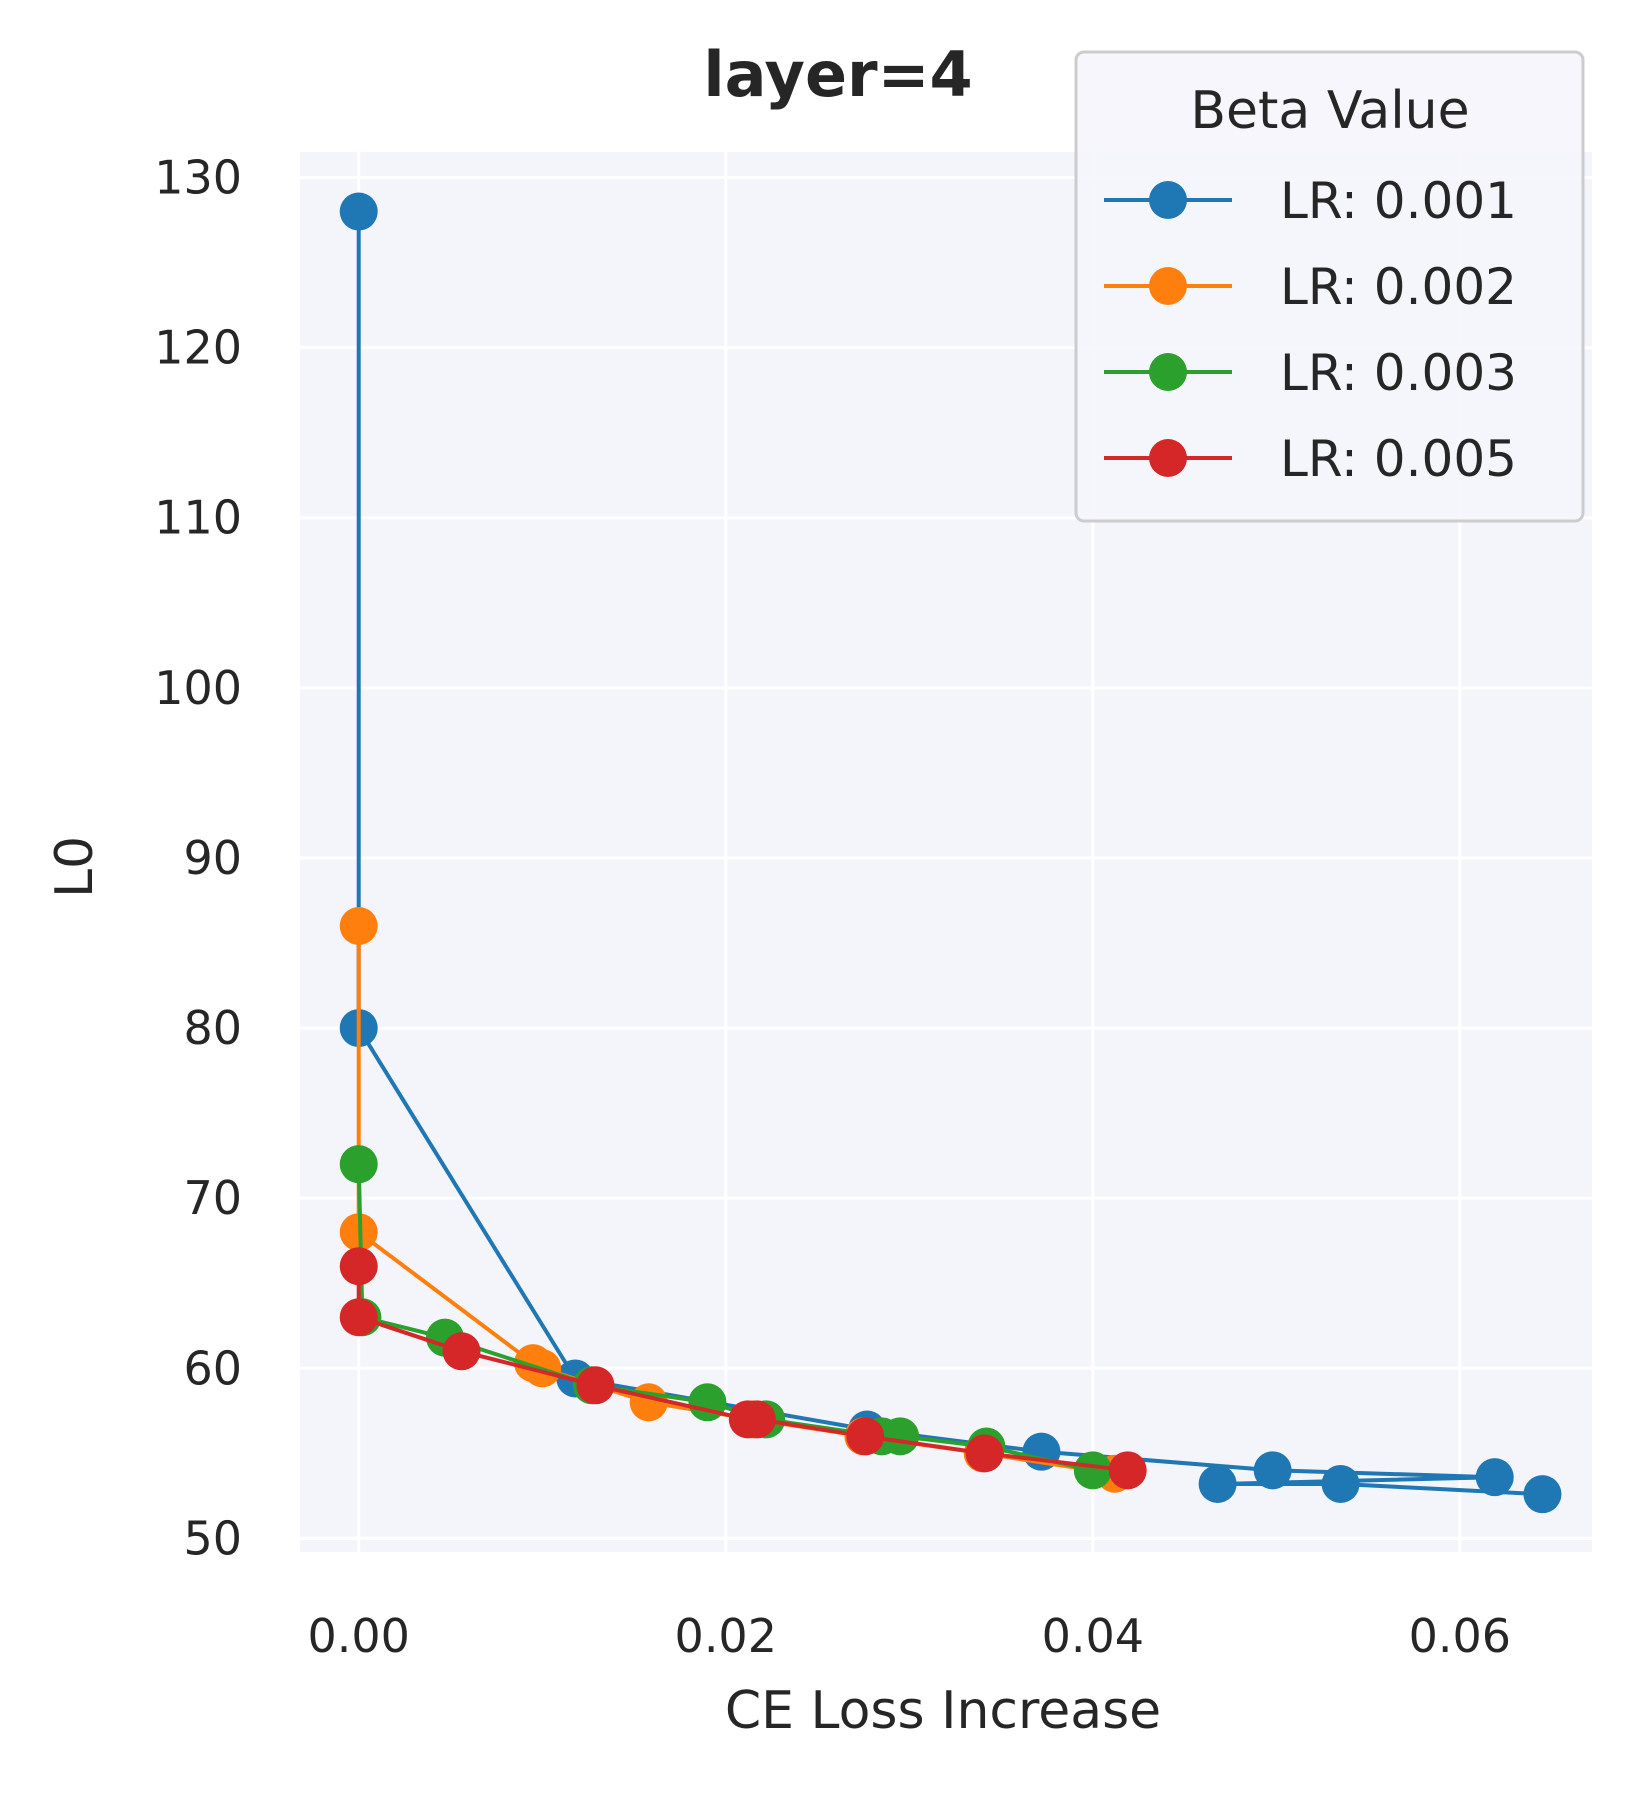 This screenshot has height=1806, width=1646. What do you see at coordinates (212, 1198) in the screenshot?
I see `y-tick-label: 70` at bounding box center [212, 1198].